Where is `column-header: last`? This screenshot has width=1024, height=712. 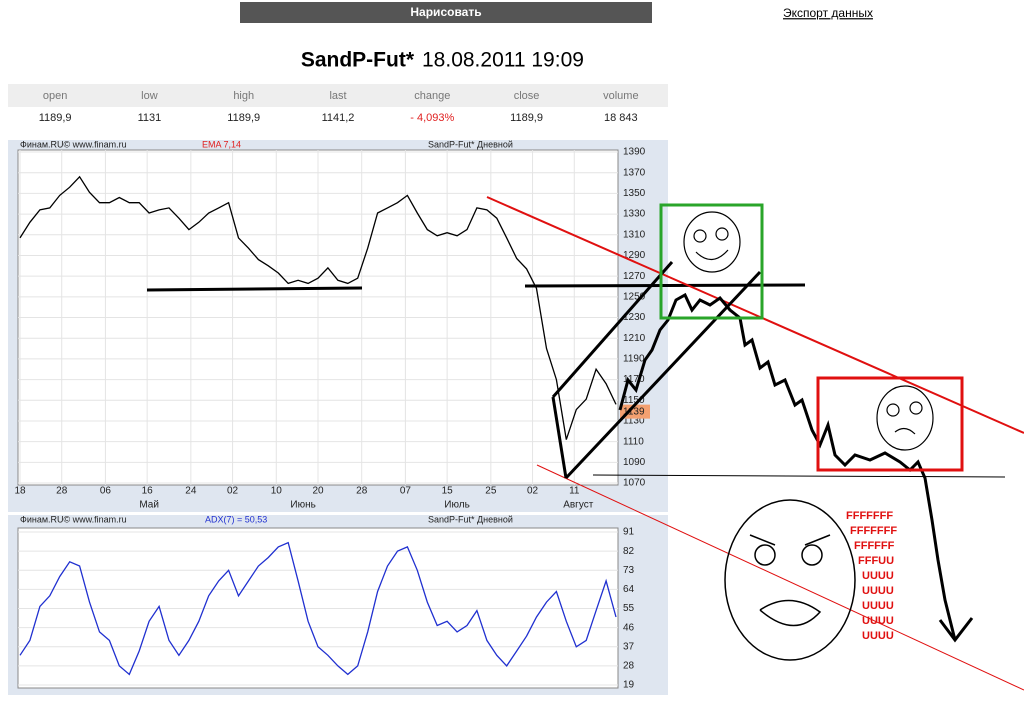 column-header: last is located at coordinates (337, 96).